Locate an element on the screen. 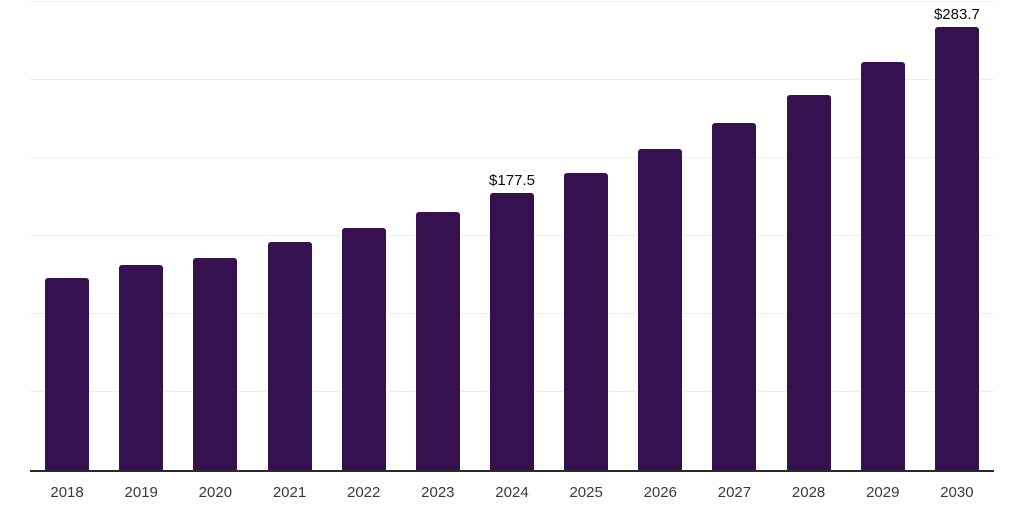 The image size is (1024, 512). bar-column: $283.7 is located at coordinates (957, 236).